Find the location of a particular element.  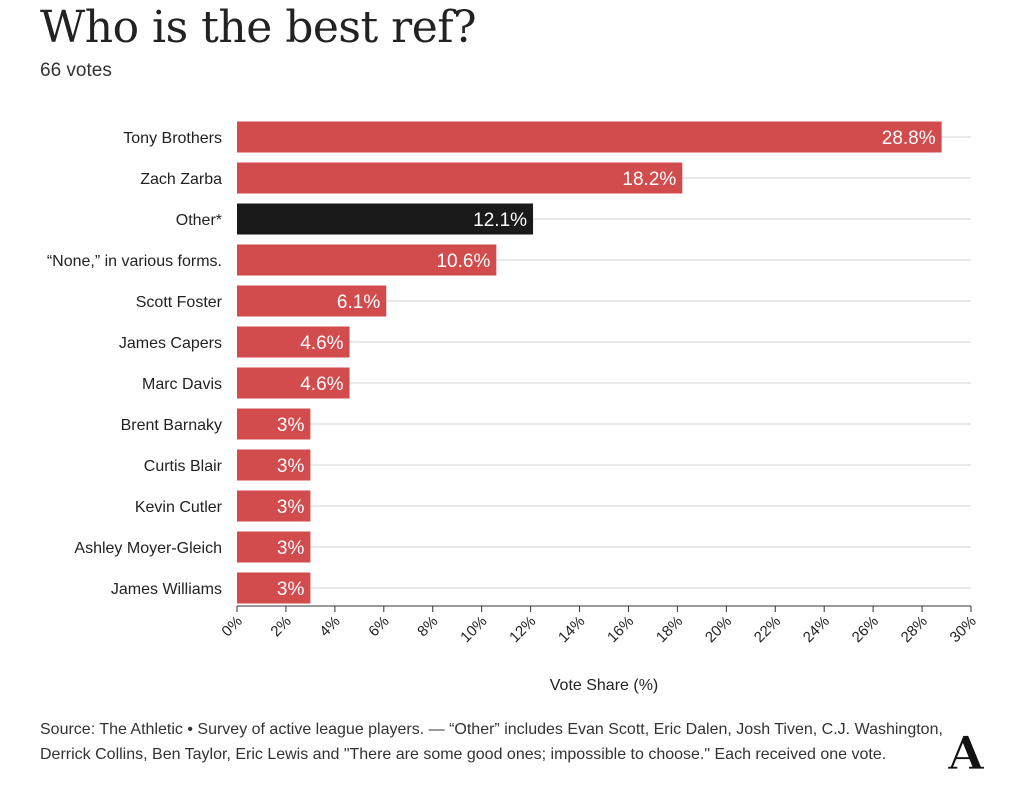

category-label: Other* is located at coordinates (199, 220).